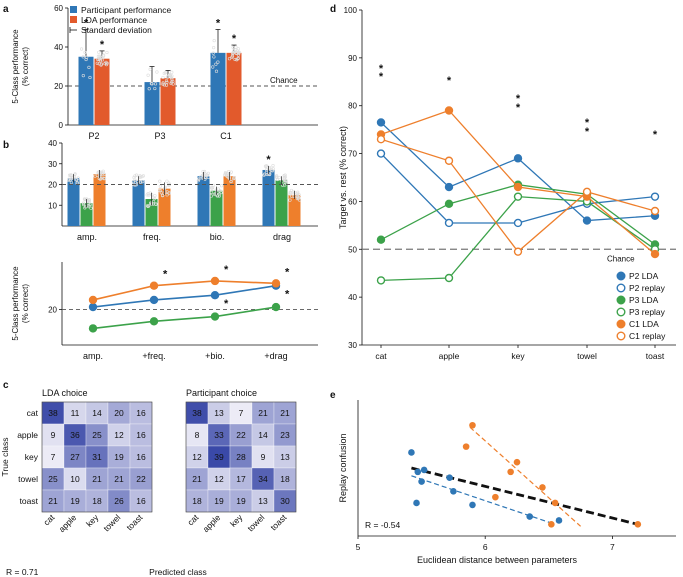 The height and width of the screenshot is (577, 683). What do you see at coordinates (219, 501) in the screenshot?
I see `heatmap-value: 19` at bounding box center [219, 501].